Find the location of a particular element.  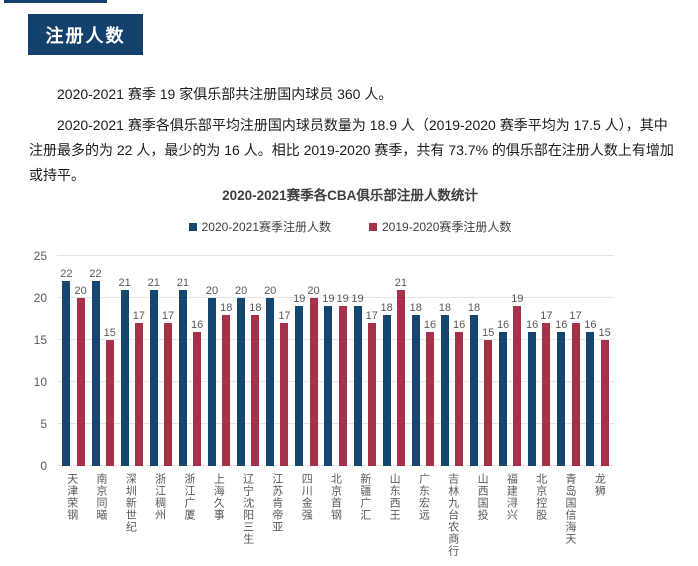

x-axis-label: 吉林九台农商行 is located at coordinates (452, 515).